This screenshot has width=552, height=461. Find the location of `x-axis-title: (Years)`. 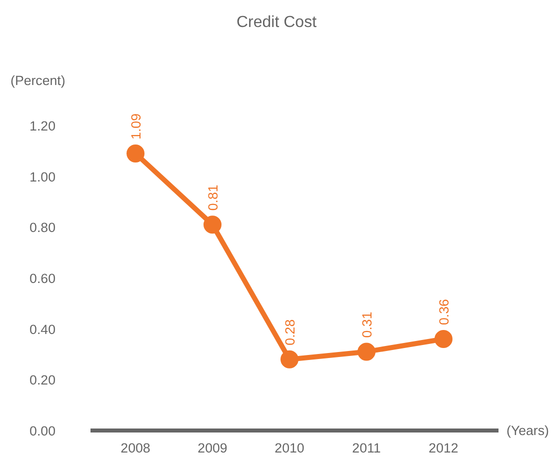

x-axis-title: (Years) is located at coordinates (527, 430).